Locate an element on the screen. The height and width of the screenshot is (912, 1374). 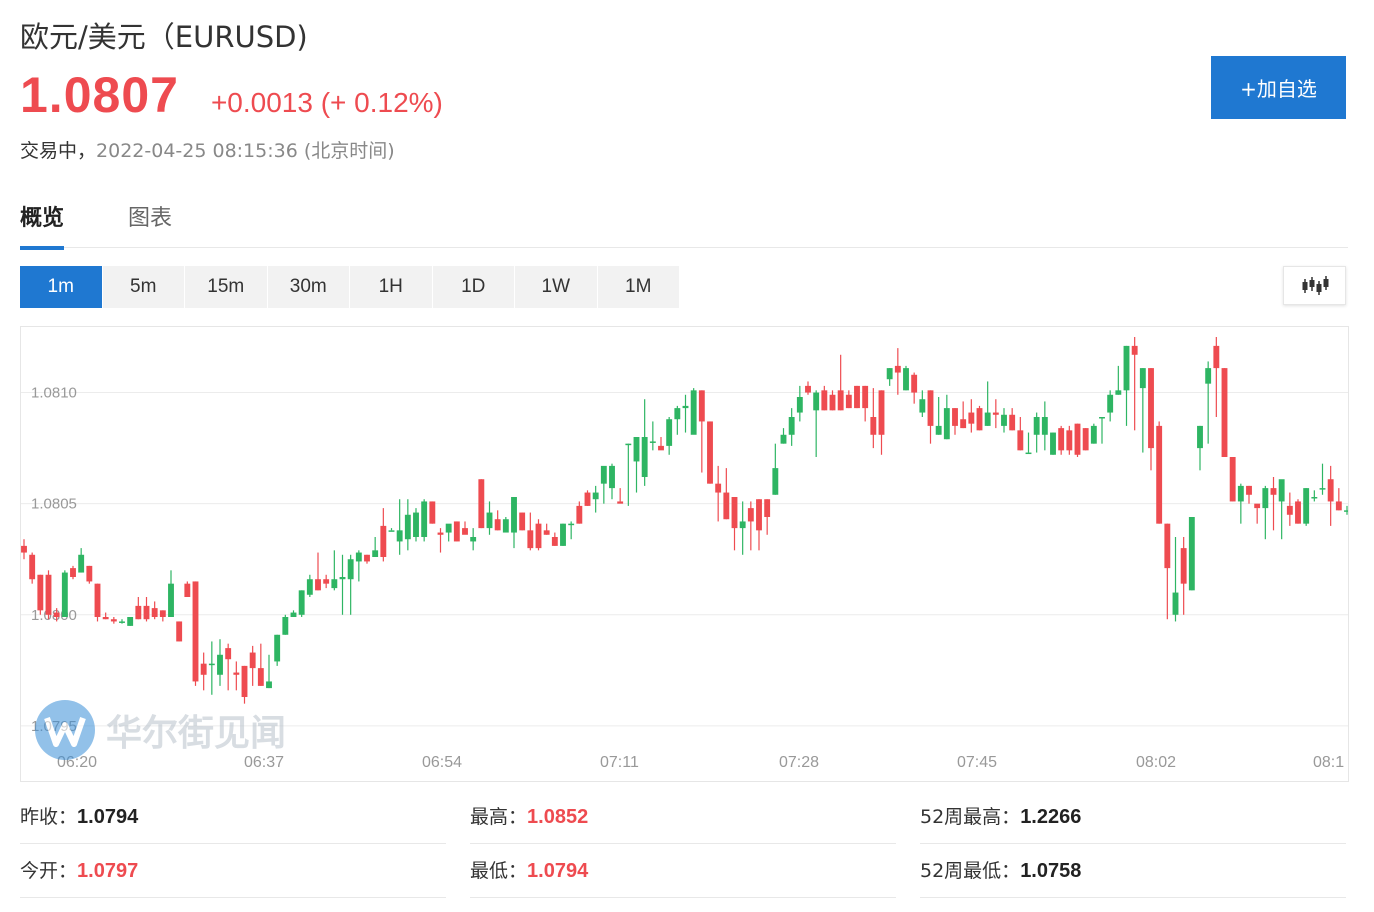
period-1mo: 1M is located at coordinates (639, 287).